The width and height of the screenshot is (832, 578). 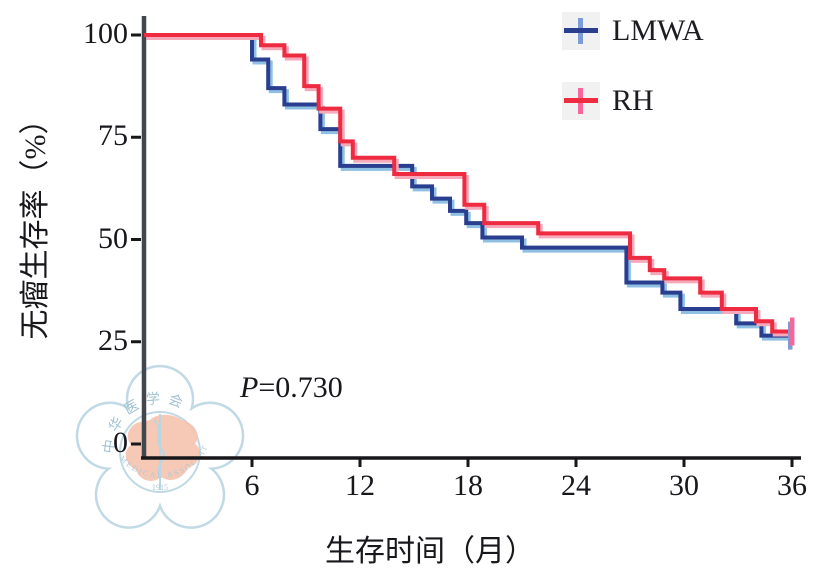 What do you see at coordinates (792, 485) in the screenshot?
I see `x-tick-label: 36` at bounding box center [792, 485].